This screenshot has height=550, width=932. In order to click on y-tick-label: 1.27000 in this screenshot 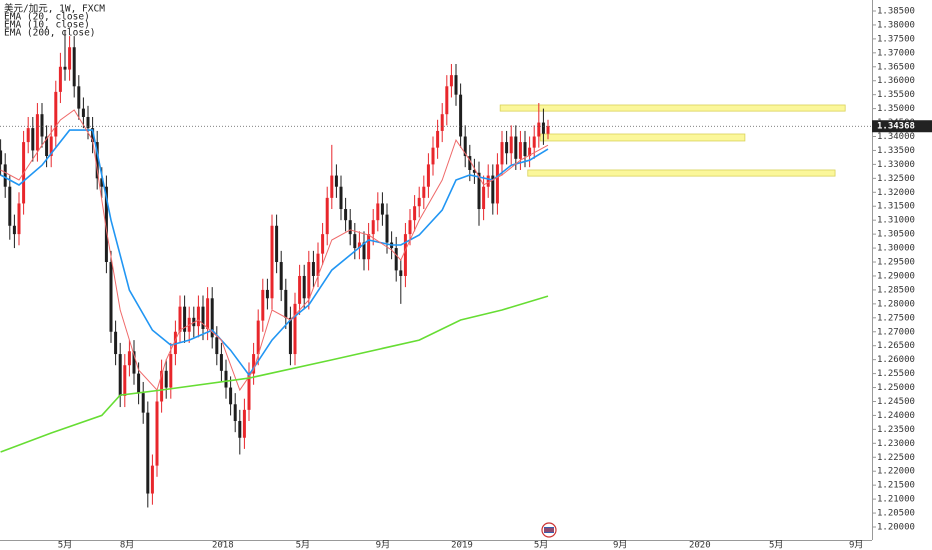, I will do `click(896, 332)`.